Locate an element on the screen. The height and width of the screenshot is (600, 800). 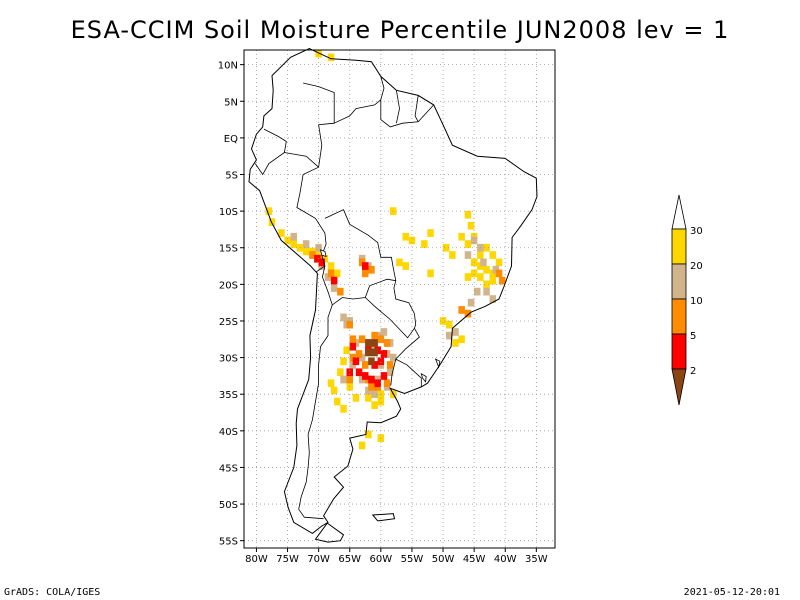
footer-timestamp: 2021-05-12-20:01 is located at coordinates (731, 592).